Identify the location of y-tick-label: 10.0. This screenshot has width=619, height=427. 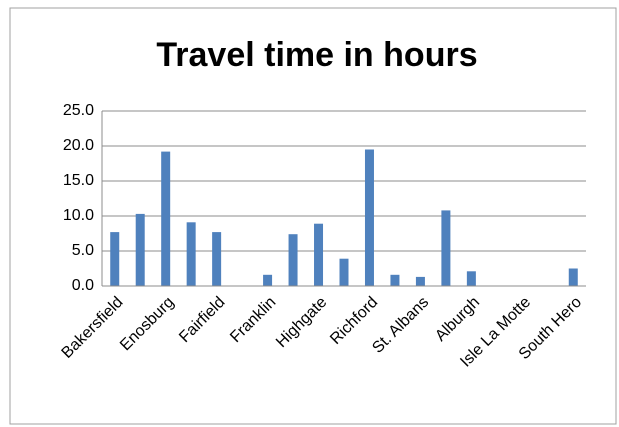
(78, 215).